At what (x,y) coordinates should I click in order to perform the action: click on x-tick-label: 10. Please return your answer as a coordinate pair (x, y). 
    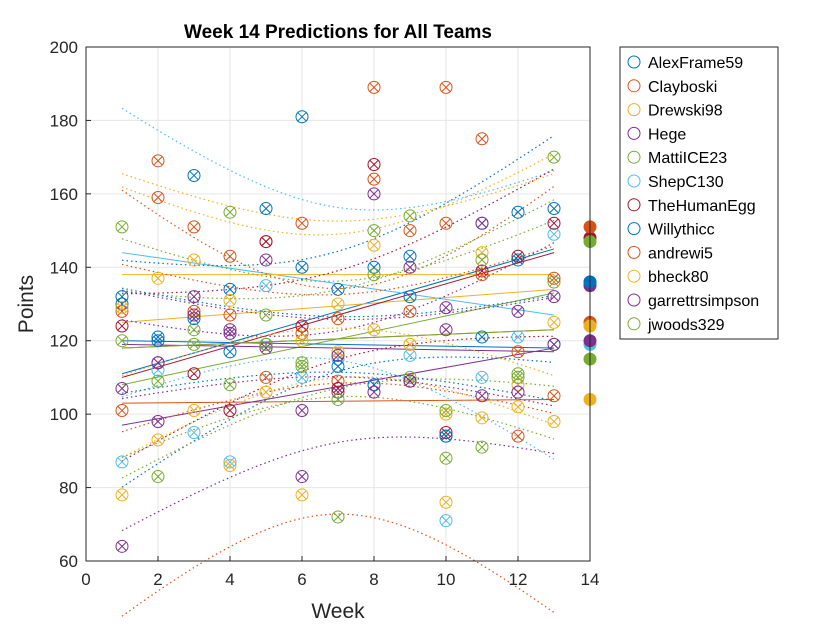
    Looking at the image, I should click on (446, 579).